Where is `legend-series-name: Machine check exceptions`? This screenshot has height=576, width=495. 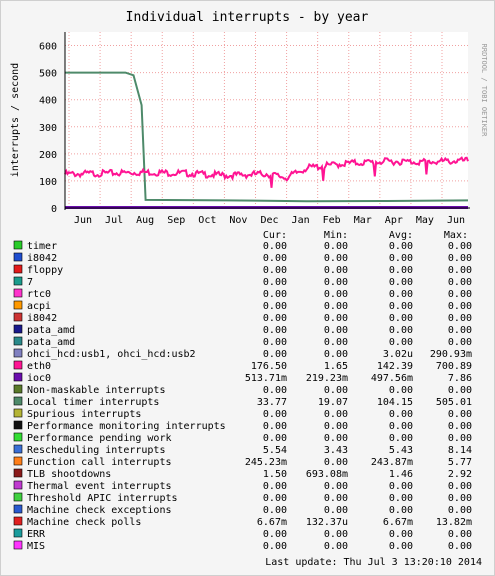 legend-series-name: Machine check exceptions is located at coordinates (99, 510).